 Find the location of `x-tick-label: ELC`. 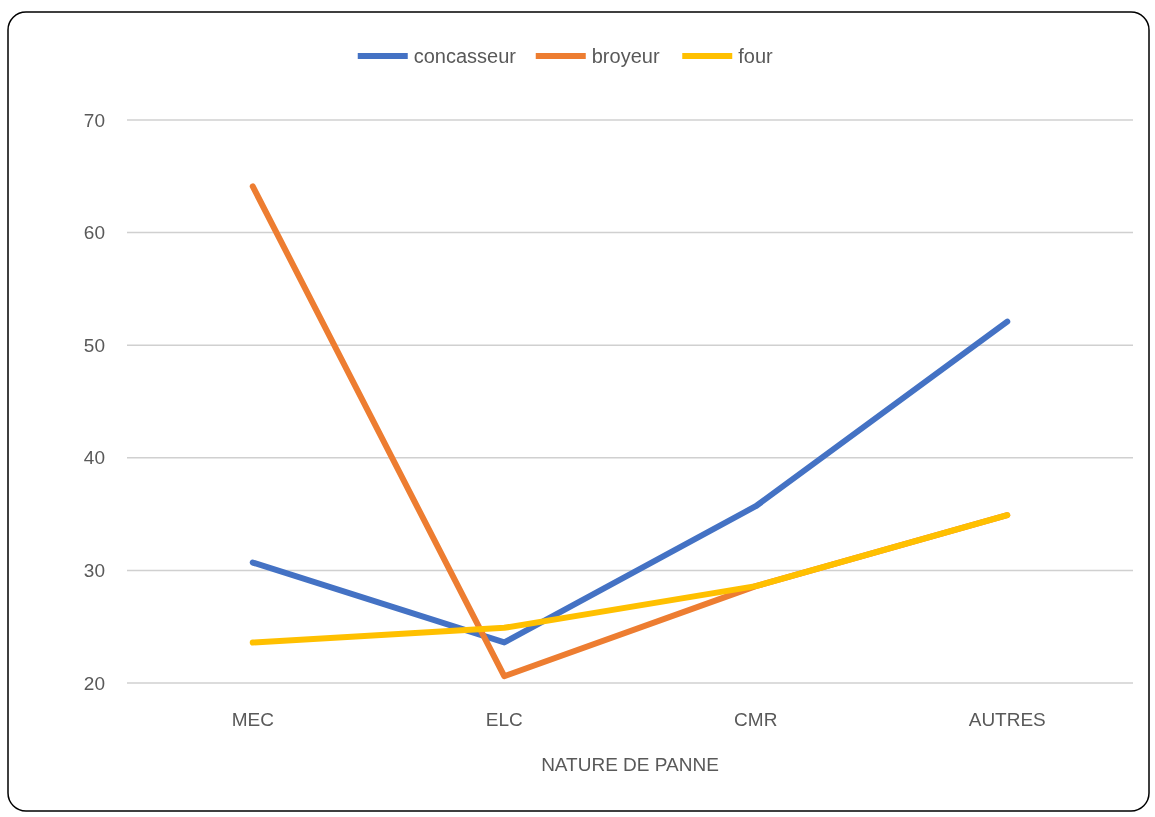

x-tick-label: ELC is located at coordinates (504, 719).